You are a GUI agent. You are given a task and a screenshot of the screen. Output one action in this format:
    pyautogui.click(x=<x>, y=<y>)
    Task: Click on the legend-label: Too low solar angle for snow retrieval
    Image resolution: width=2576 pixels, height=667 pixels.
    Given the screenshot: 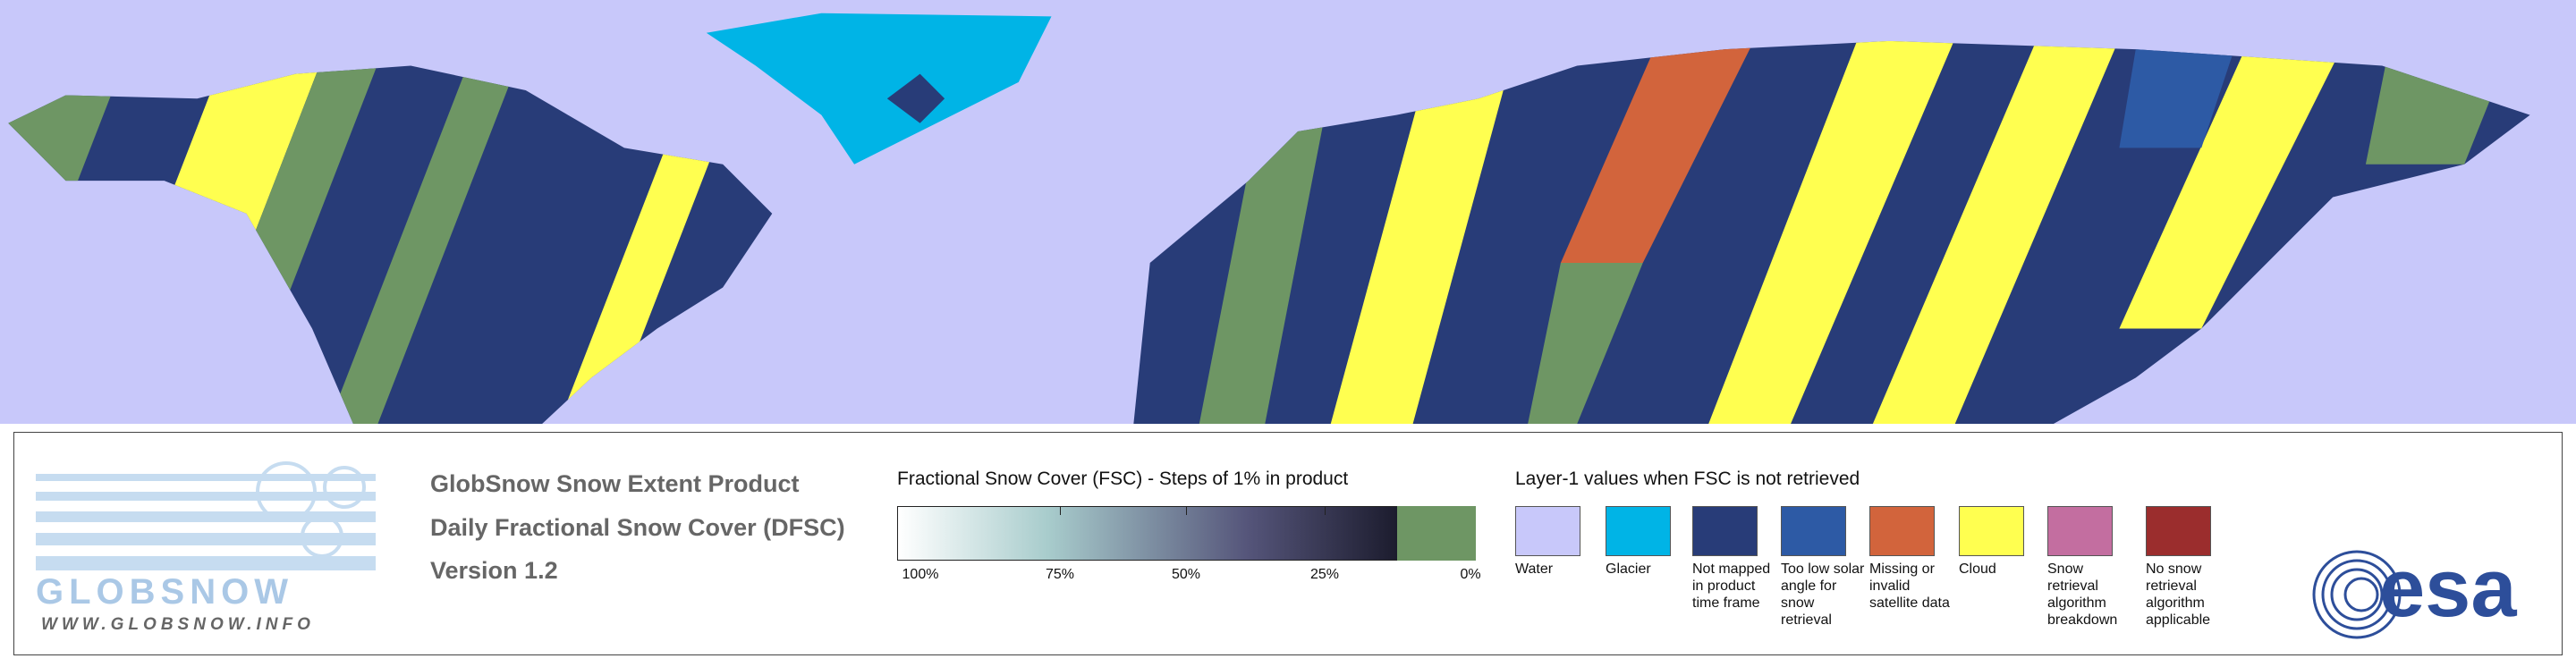 What is the action you would take?
    pyautogui.click(x=1823, y=594)
    